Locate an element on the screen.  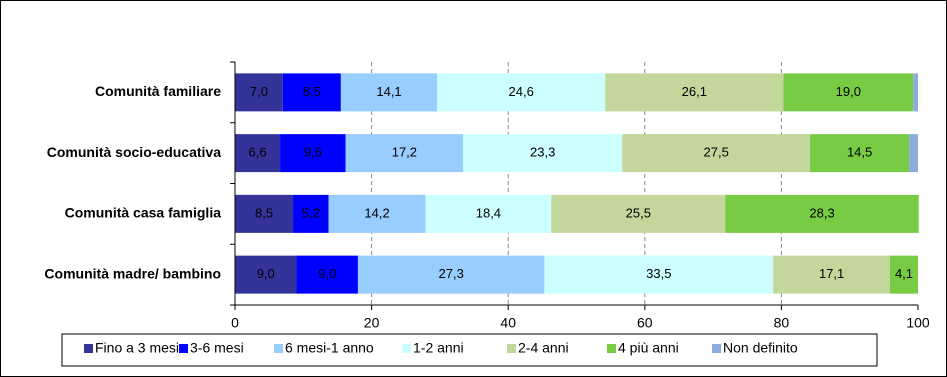
legend-label: 1-2 anni is located at coordinates (438, 348).